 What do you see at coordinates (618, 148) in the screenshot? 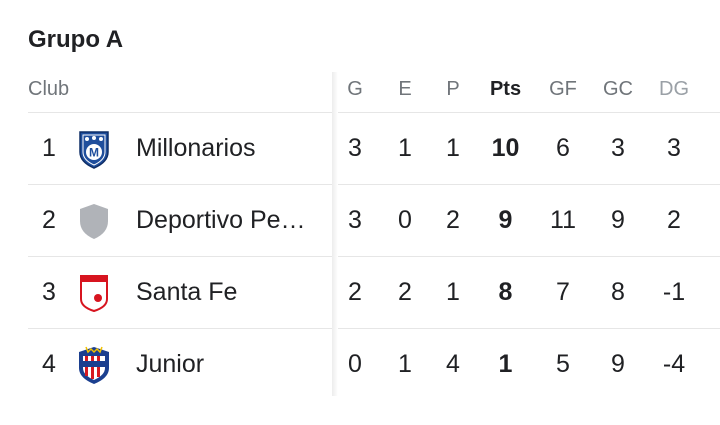
I see `goals-against: 3` at bounding box center [618, 148].